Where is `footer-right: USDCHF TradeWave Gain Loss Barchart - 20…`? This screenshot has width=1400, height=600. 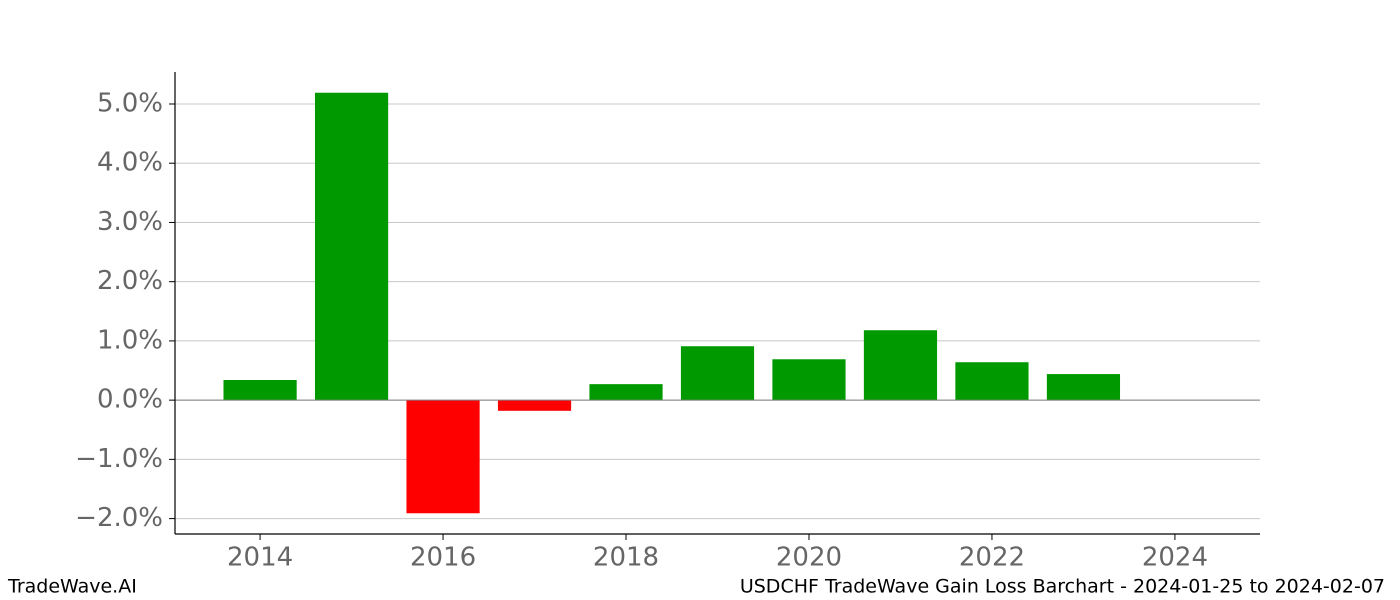 footer-right: USDCHF TradeWave Gain Loss Barchart - 20… is located at coordinates (1062, 587).